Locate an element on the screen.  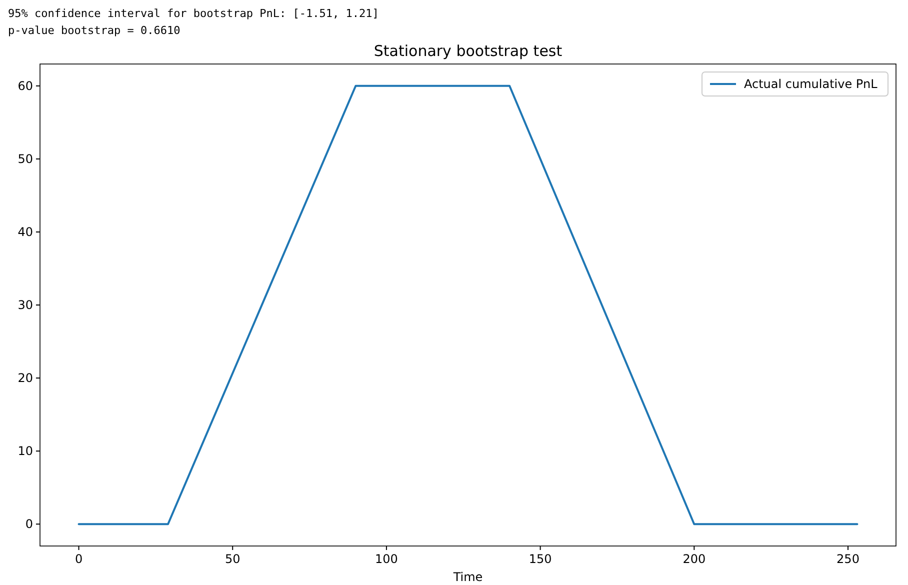
y-tick-label: 60 is located at coordinates (25, 85).